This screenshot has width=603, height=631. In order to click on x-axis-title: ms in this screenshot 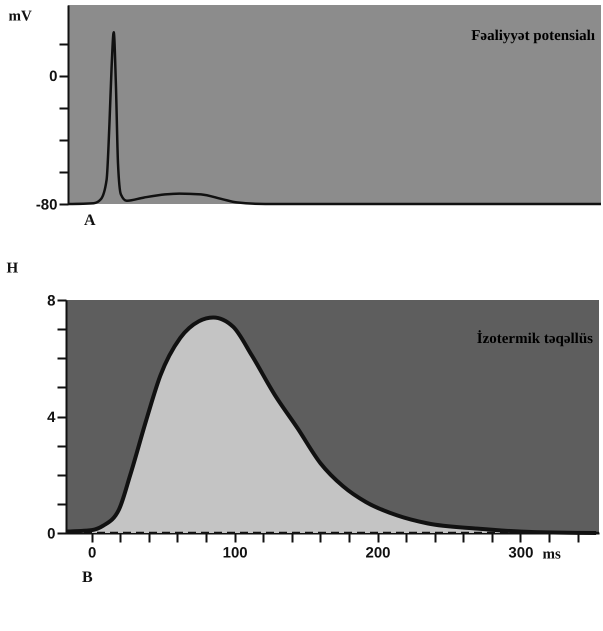, I will do `click(551, 554)`.